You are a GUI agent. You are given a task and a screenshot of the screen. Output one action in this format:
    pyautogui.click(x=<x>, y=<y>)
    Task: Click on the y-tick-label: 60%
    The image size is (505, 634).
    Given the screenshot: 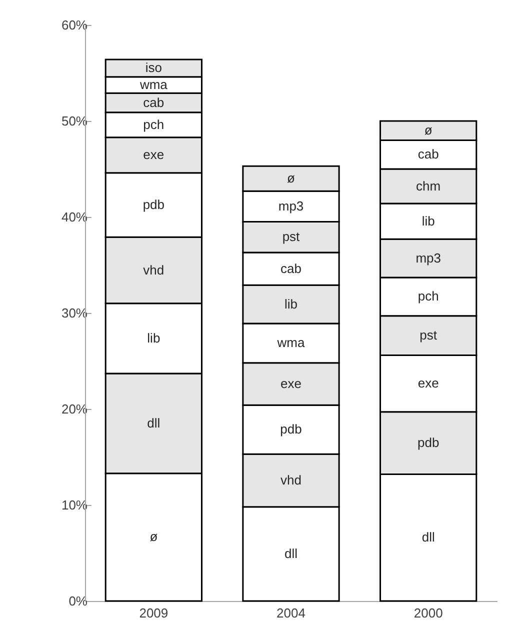 What is the action you would take?
    pyautogui.click(x=74, y=25)
    